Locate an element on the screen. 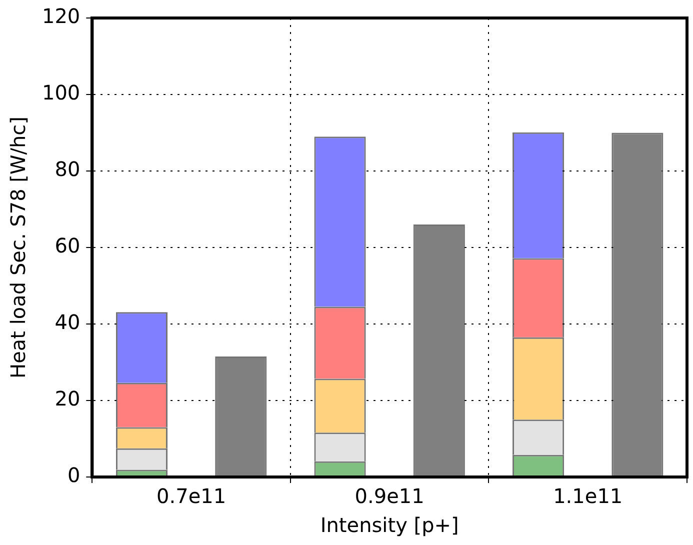  x-tick-label: 0.9e11 is located at coordinates (389, 496).